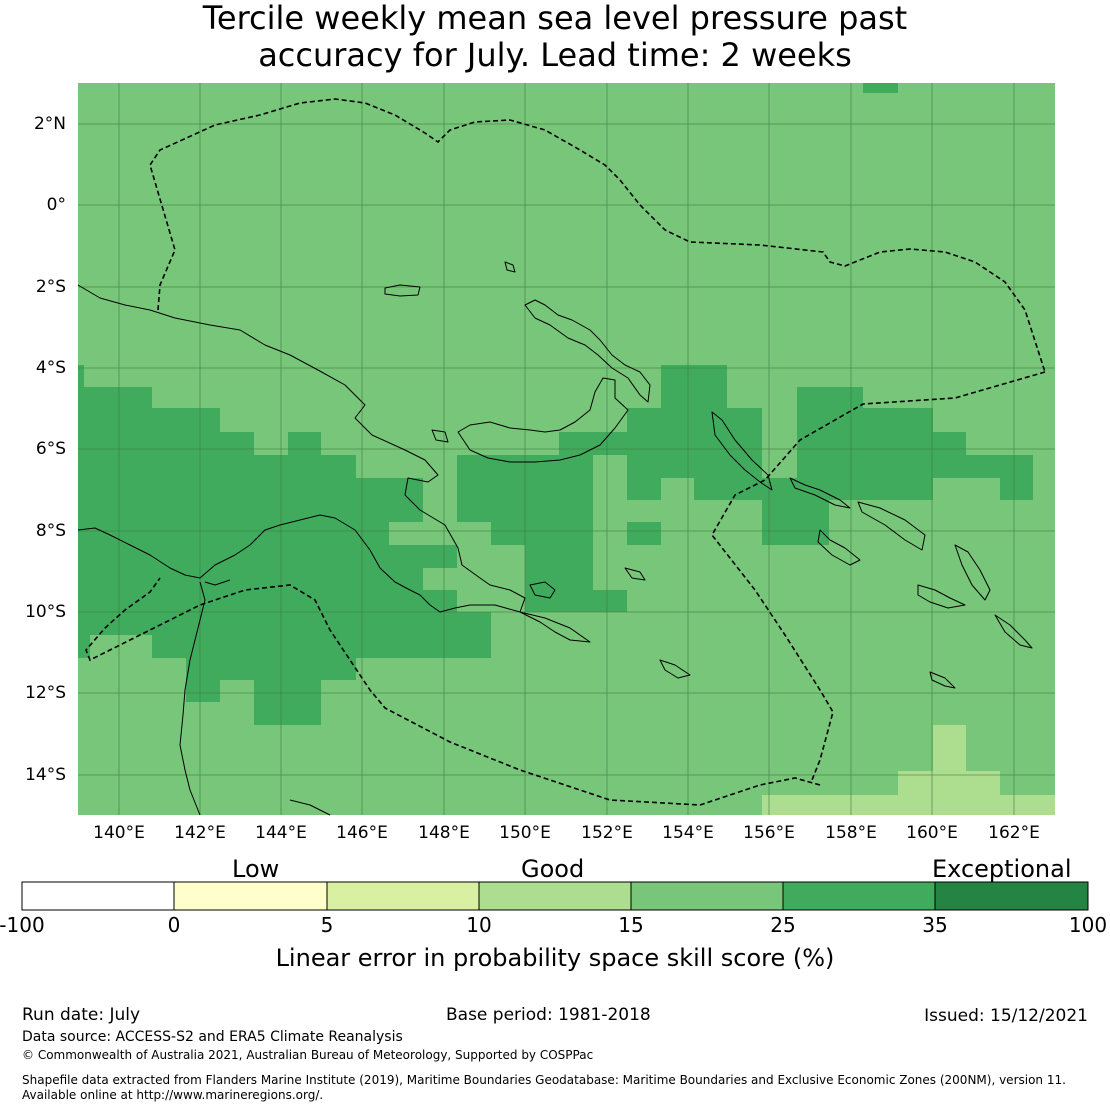  What do you see at coordinates (548, 1015) in the screenshot?
I see `base-period: Base period: 1981-2018` at bounding box center [548, 1015].